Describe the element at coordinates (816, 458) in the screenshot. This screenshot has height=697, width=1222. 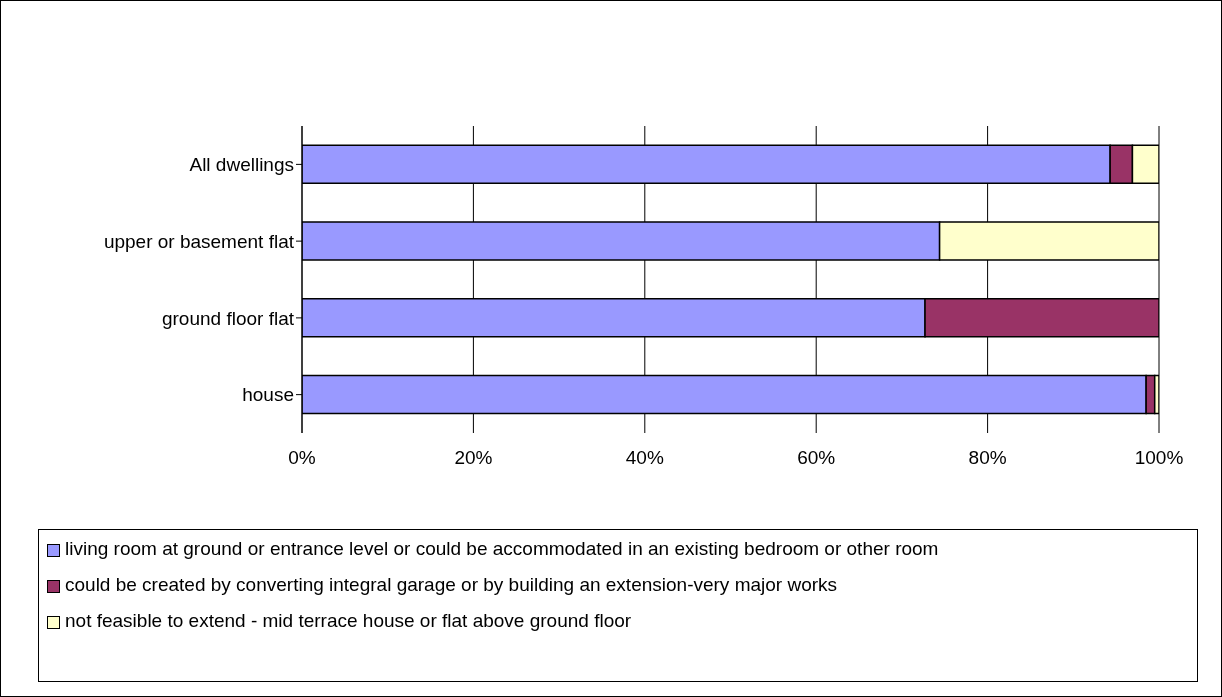
I see `x-tick-label: 60%` at that location.